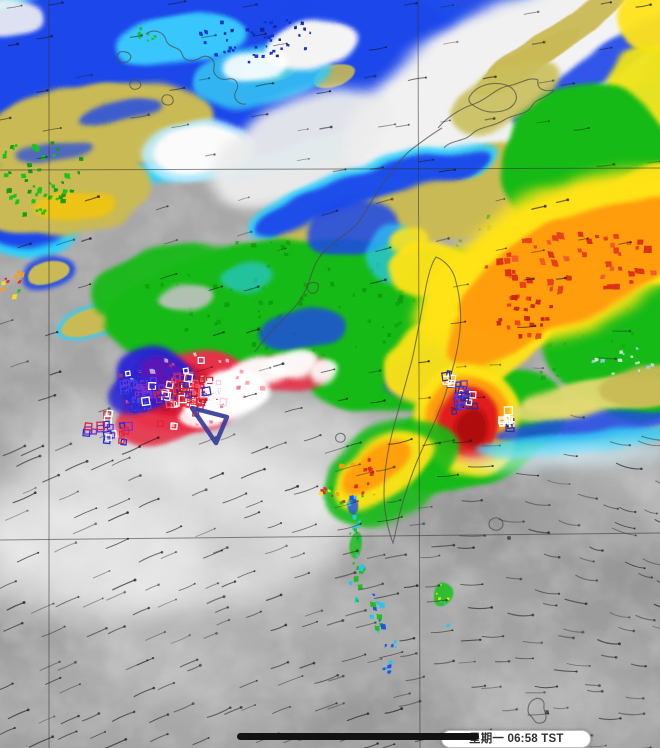 The image size is (660, 748). I want to click on precip-speckle-group, so click(10, 286).